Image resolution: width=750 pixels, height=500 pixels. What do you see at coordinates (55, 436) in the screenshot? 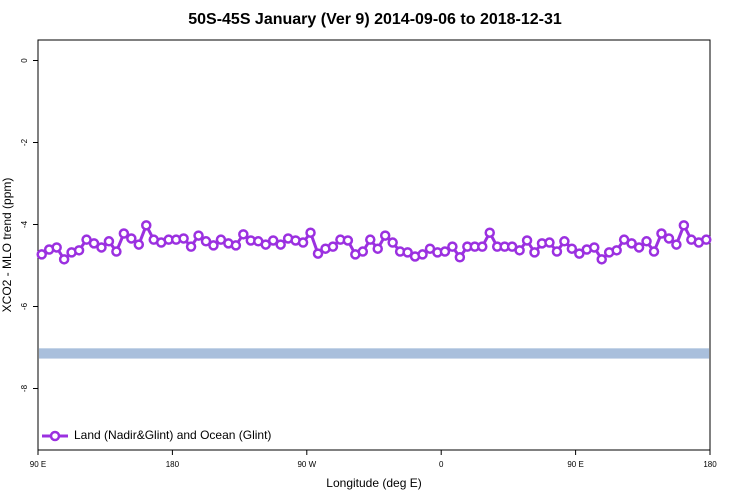
I see `legend-marker` at bounding box center [55, 436].